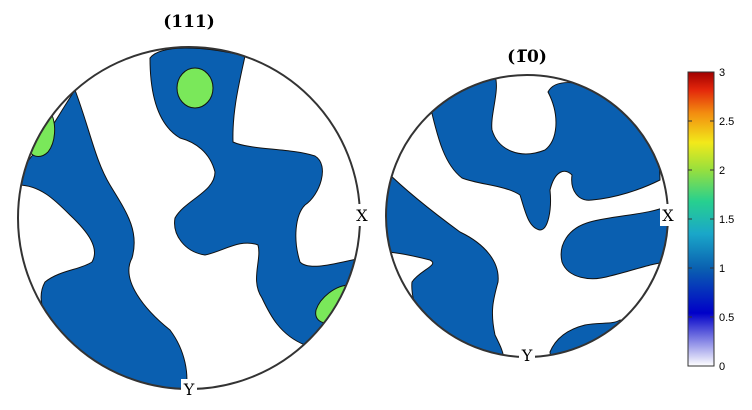 Image resolution: width=752 pixels, height=410 pixels. What do you see at coordinates (722, 73) in the screenshot?
I see `colorbar-tick-label: 3` at bounding box center [722, 73].